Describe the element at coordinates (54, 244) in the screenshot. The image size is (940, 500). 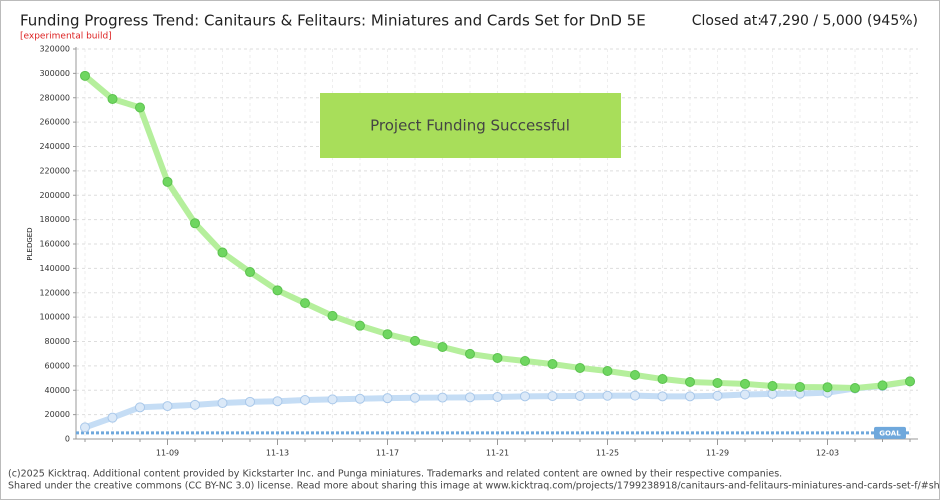
I see `y-tick-label: 160000` at that location.